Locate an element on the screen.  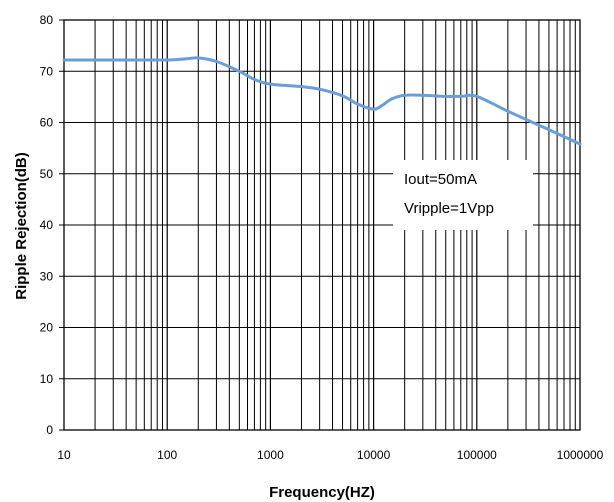
y-tick-label: 70 is located at coordinates (47, 71).